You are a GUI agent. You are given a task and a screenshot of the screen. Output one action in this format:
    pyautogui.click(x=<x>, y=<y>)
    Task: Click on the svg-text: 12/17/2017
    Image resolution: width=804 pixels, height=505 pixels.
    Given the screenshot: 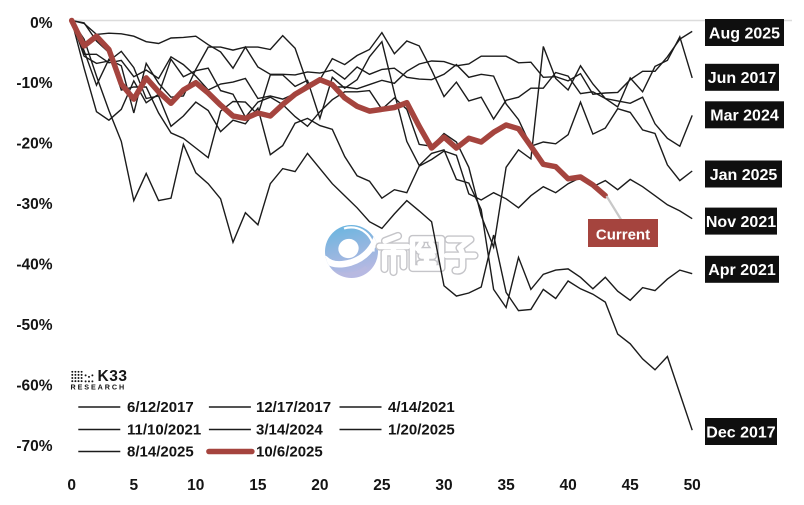 What is the action you would take?
    pyautogui.click(x=293, y=407)
    